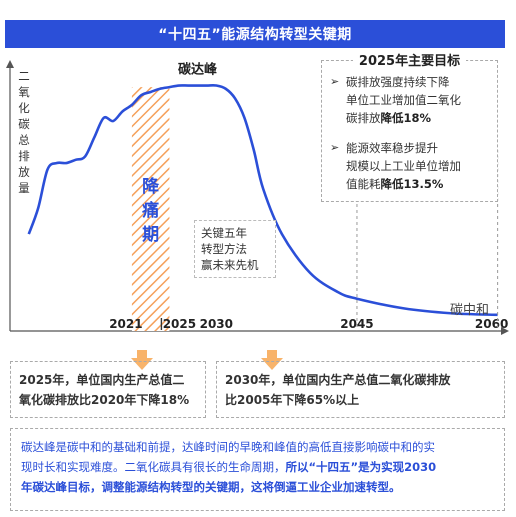 Image resolution: width=516 pixels, height=517 pixels. I want to click on y-axis-arrow-icon, so click(10, 64).